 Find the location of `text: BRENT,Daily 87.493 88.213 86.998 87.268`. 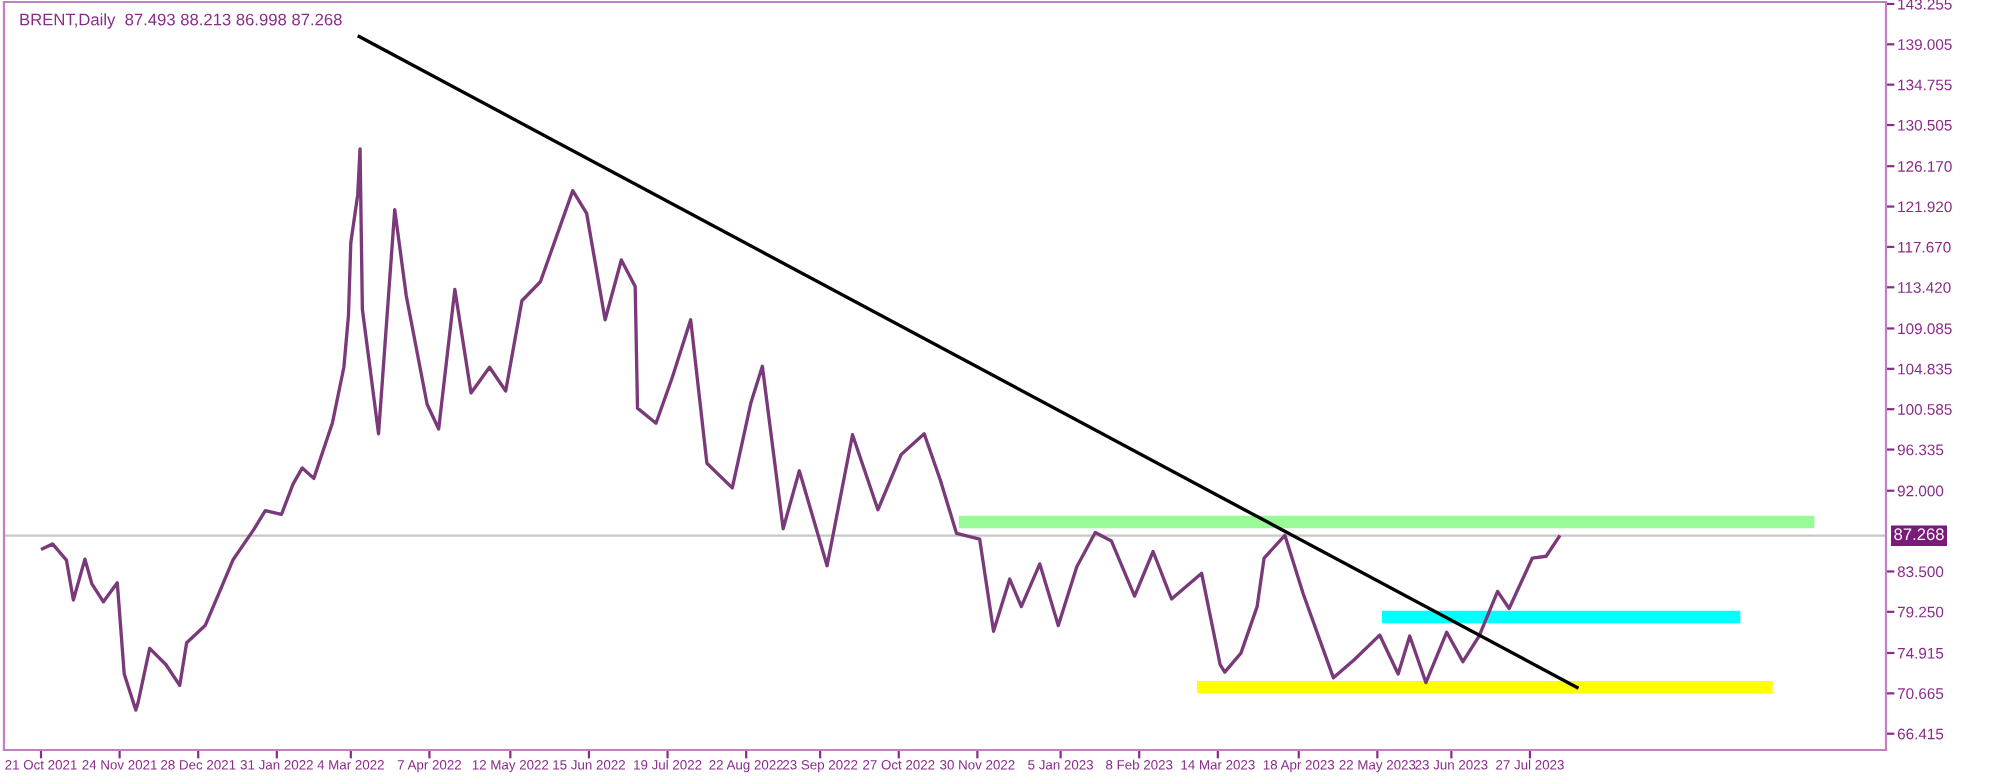

text: BRENT,Daily 87.493 88.213 86.998 87.268 is located at coordinates (181, 21).